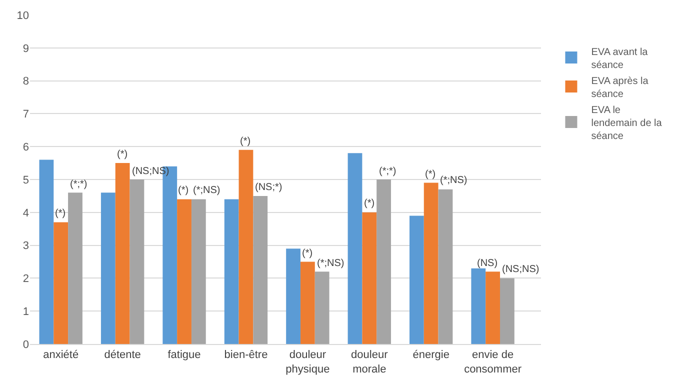 The height and width of the screenshot is (389, 678). What do you see at coordinates (61, 355) in the screenshot?
I see `x-tick-label: anxiété` at bounding box center [61, 355].